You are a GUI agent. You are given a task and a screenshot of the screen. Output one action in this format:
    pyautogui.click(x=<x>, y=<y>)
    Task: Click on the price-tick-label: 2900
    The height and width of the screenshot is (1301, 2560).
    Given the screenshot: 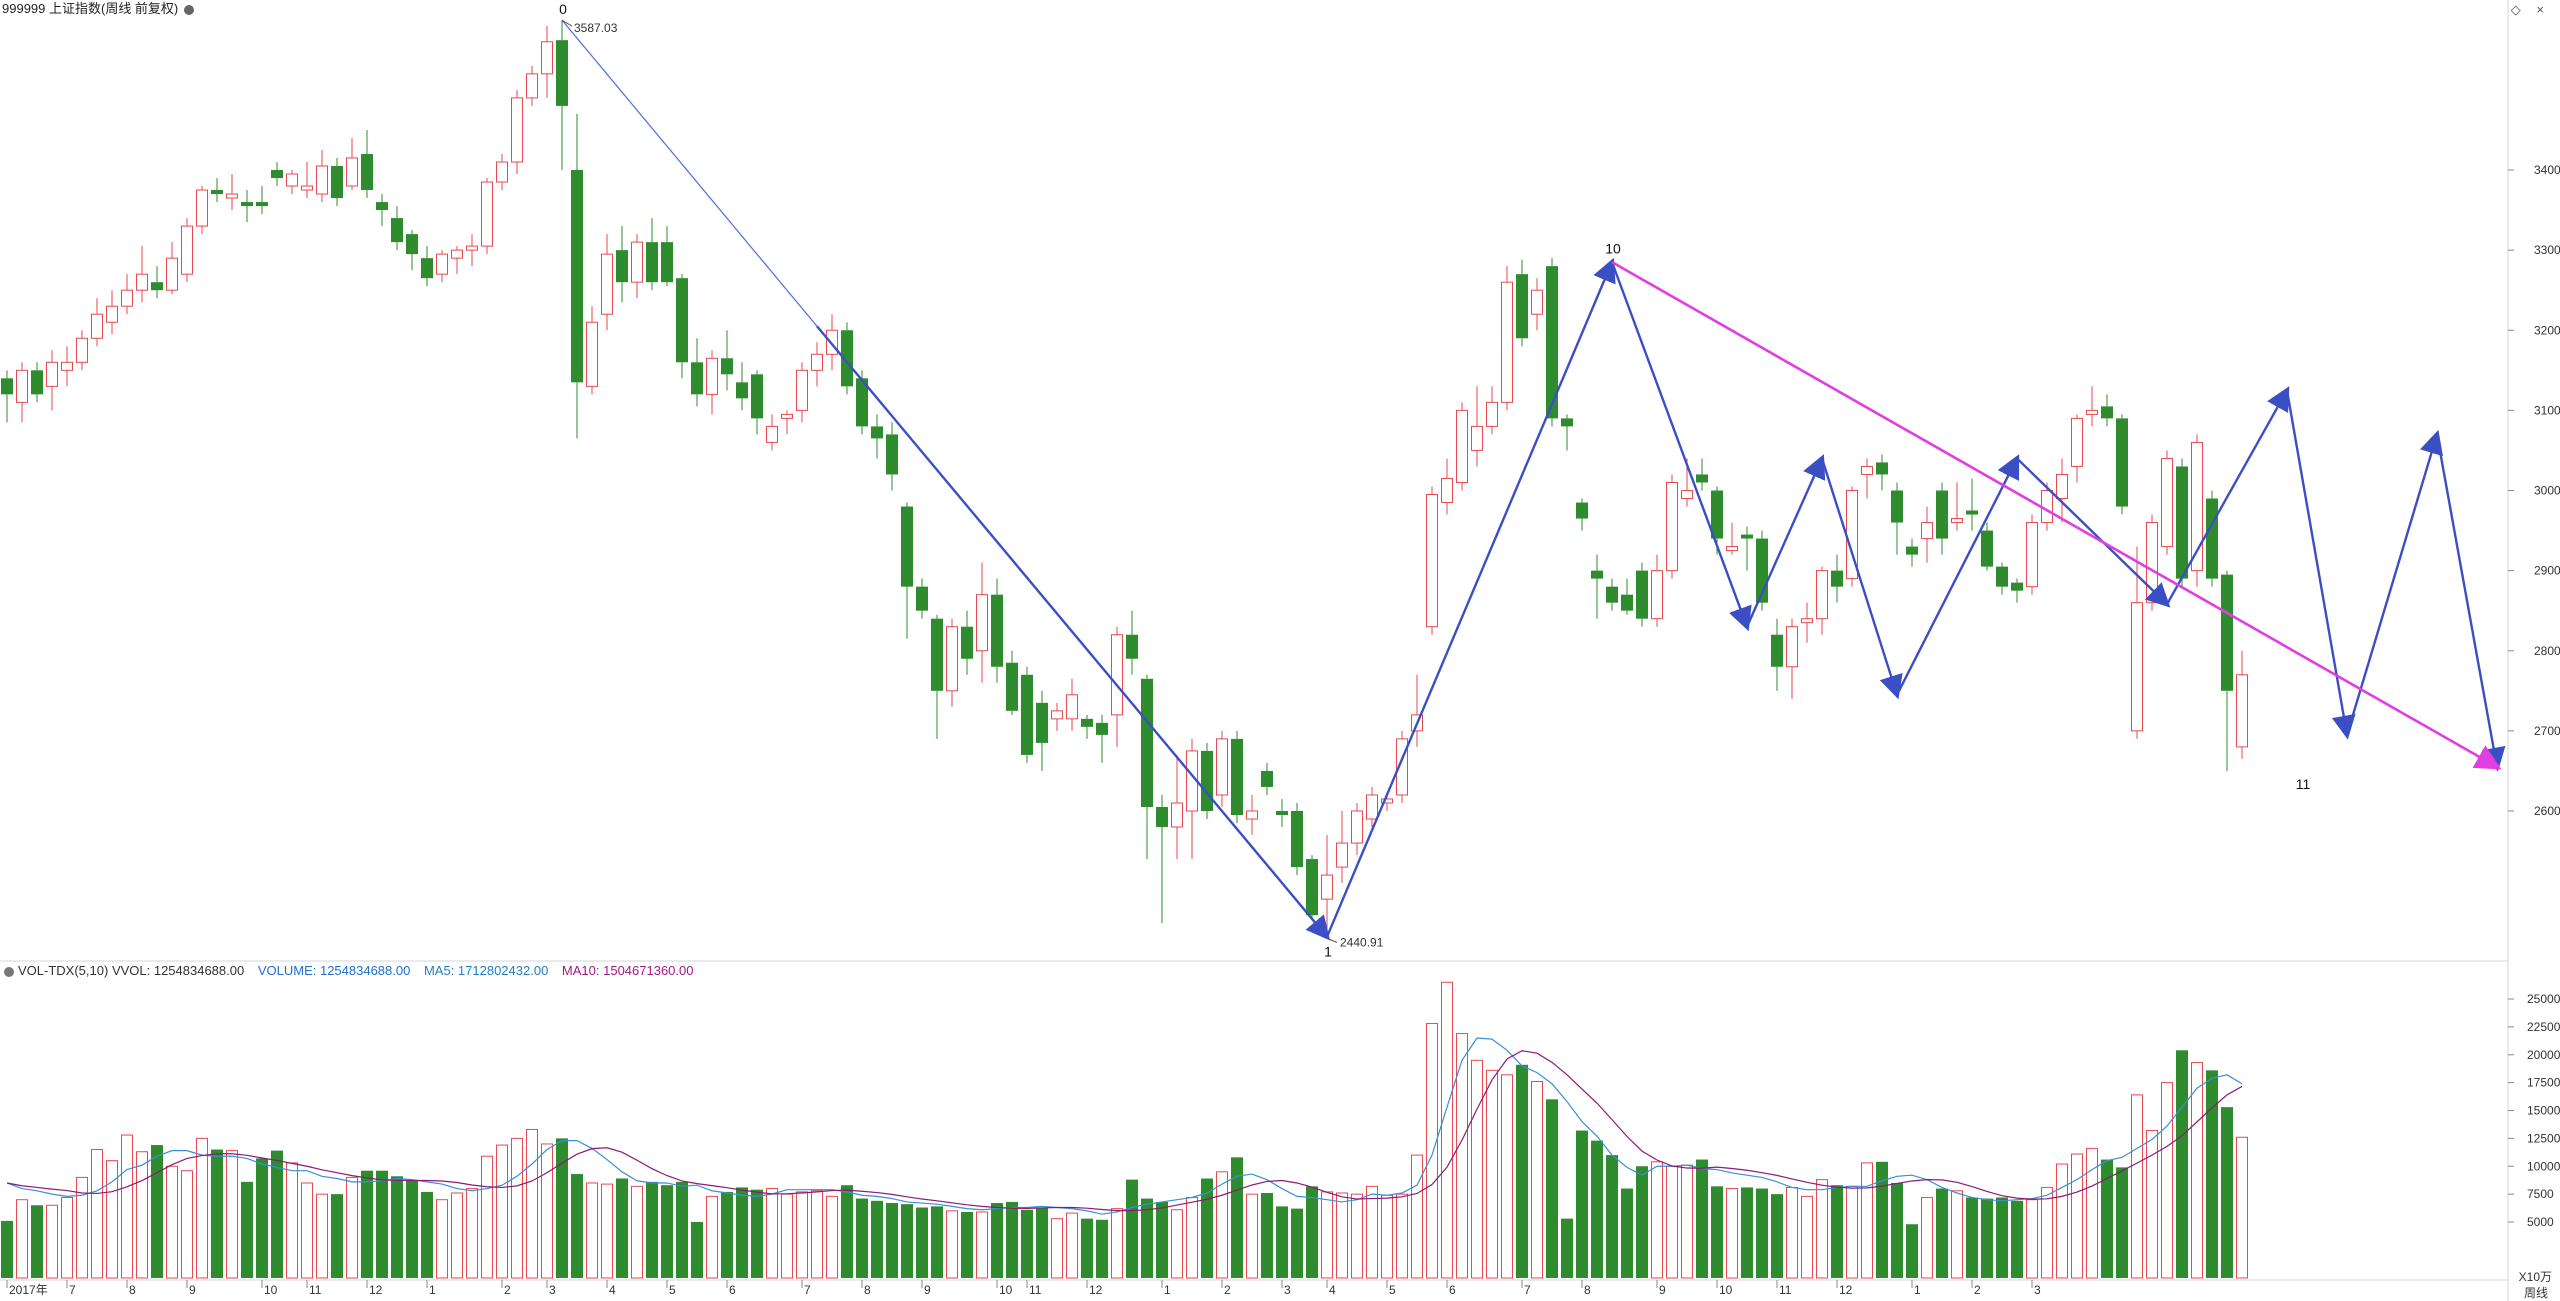 What is the action you would take?
    pyautogui.click(x=2547, y=571)
    